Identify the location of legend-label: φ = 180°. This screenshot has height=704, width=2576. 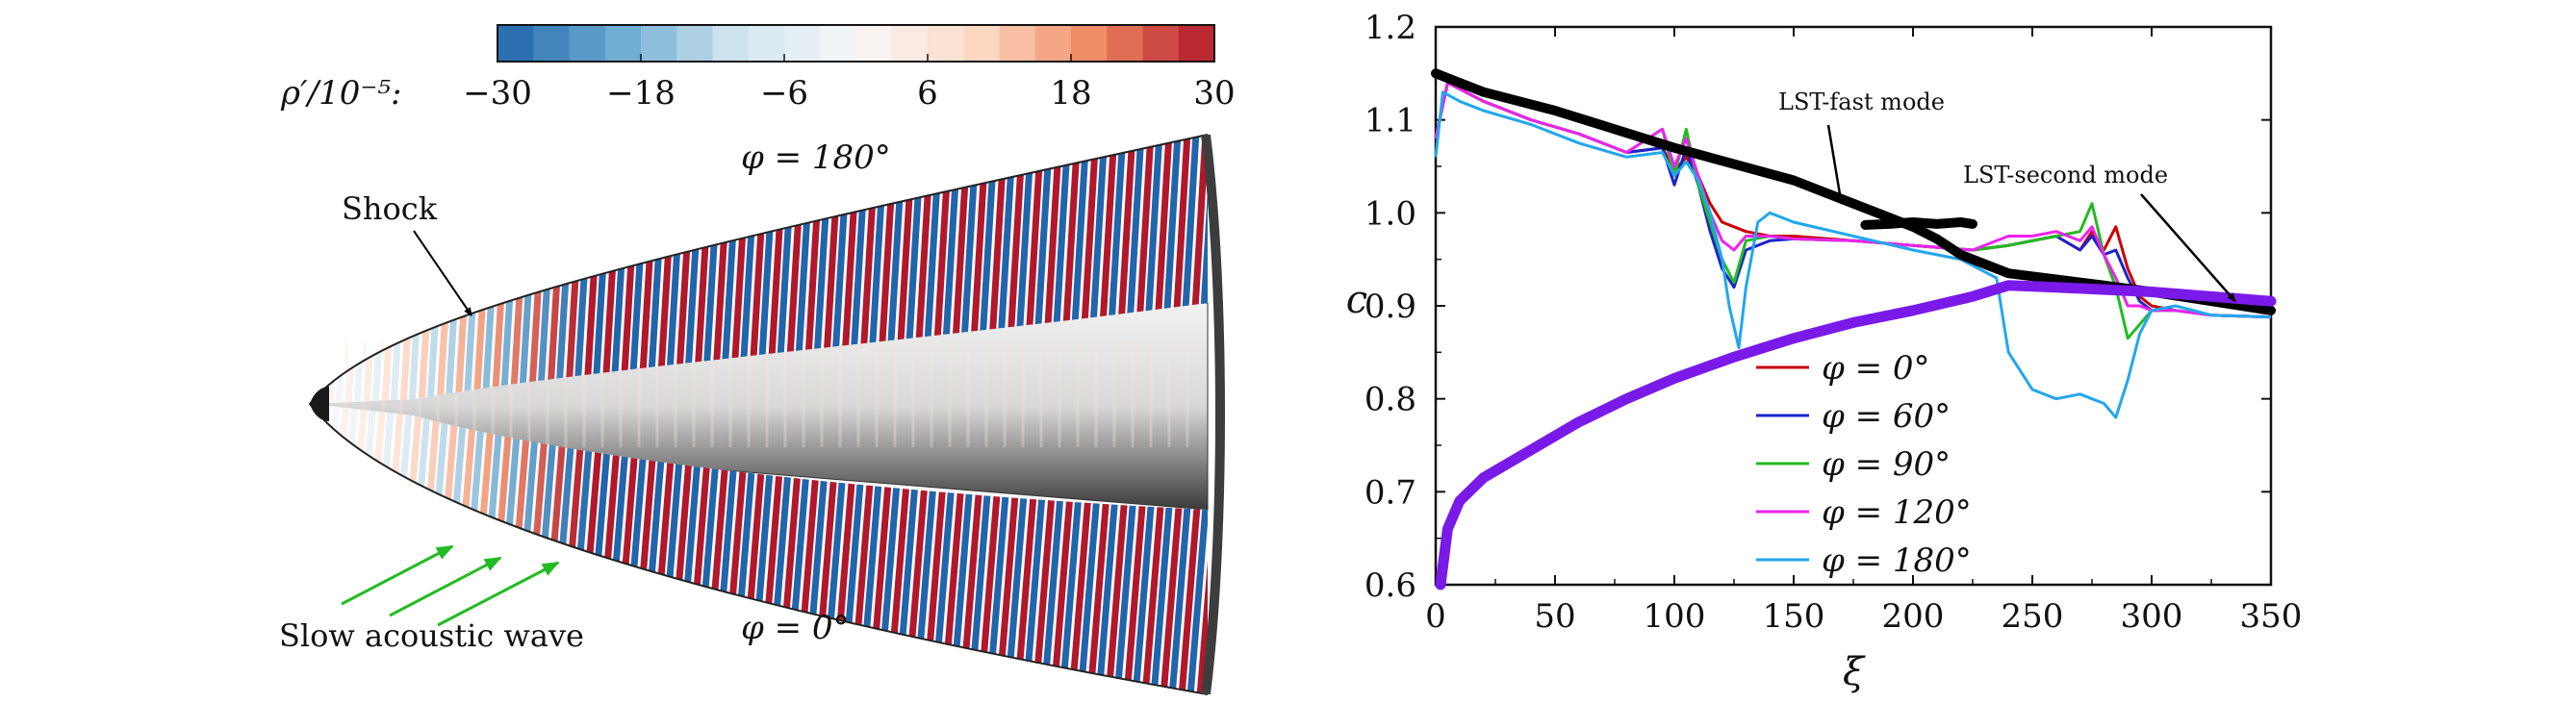
(1897, 560).